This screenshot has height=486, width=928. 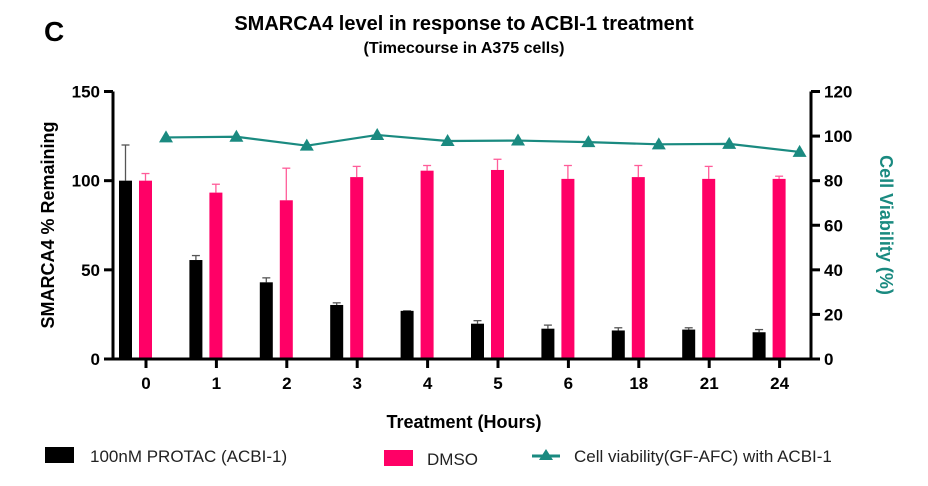 What do you see at coordinates (86, 92) in the screenshot?
I see `y-tick-label: 150` at bounding box center [86, 92].